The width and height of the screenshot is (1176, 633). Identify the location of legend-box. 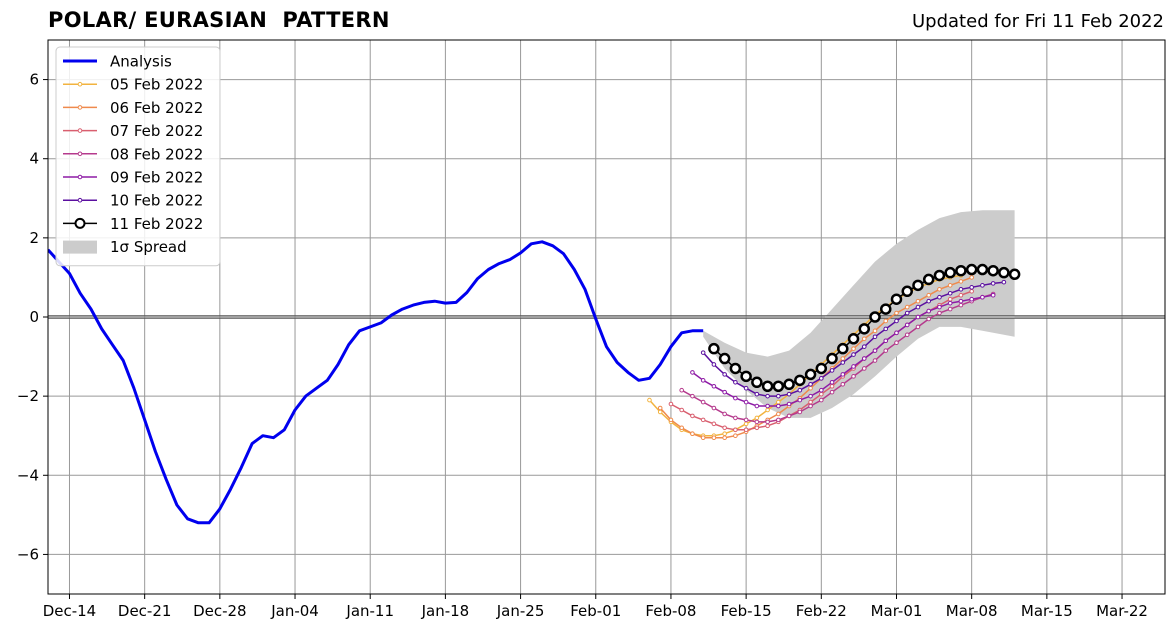
(138, 156).